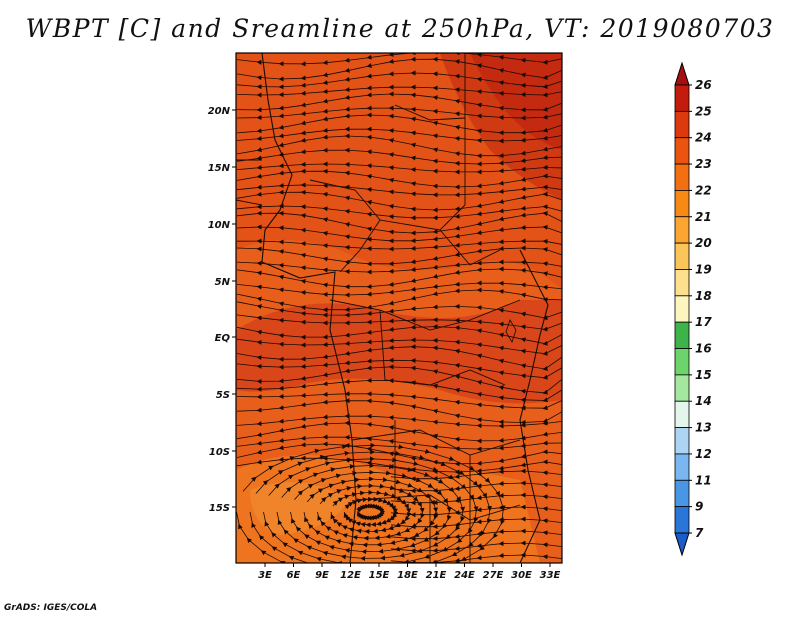  What do you see at coordinates (379, 575) in the screenshot?
I see `lon-label: 15E` at bounding box center [379, 575].